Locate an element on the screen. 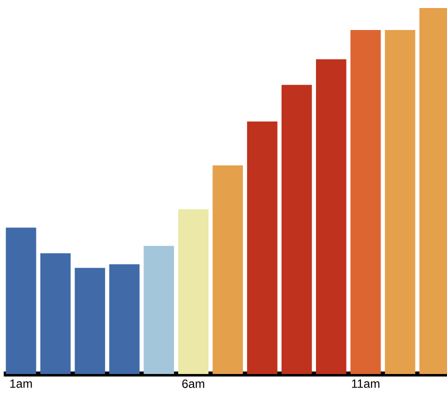  x-tick-label: 1am is located at coordinates (21, 384).